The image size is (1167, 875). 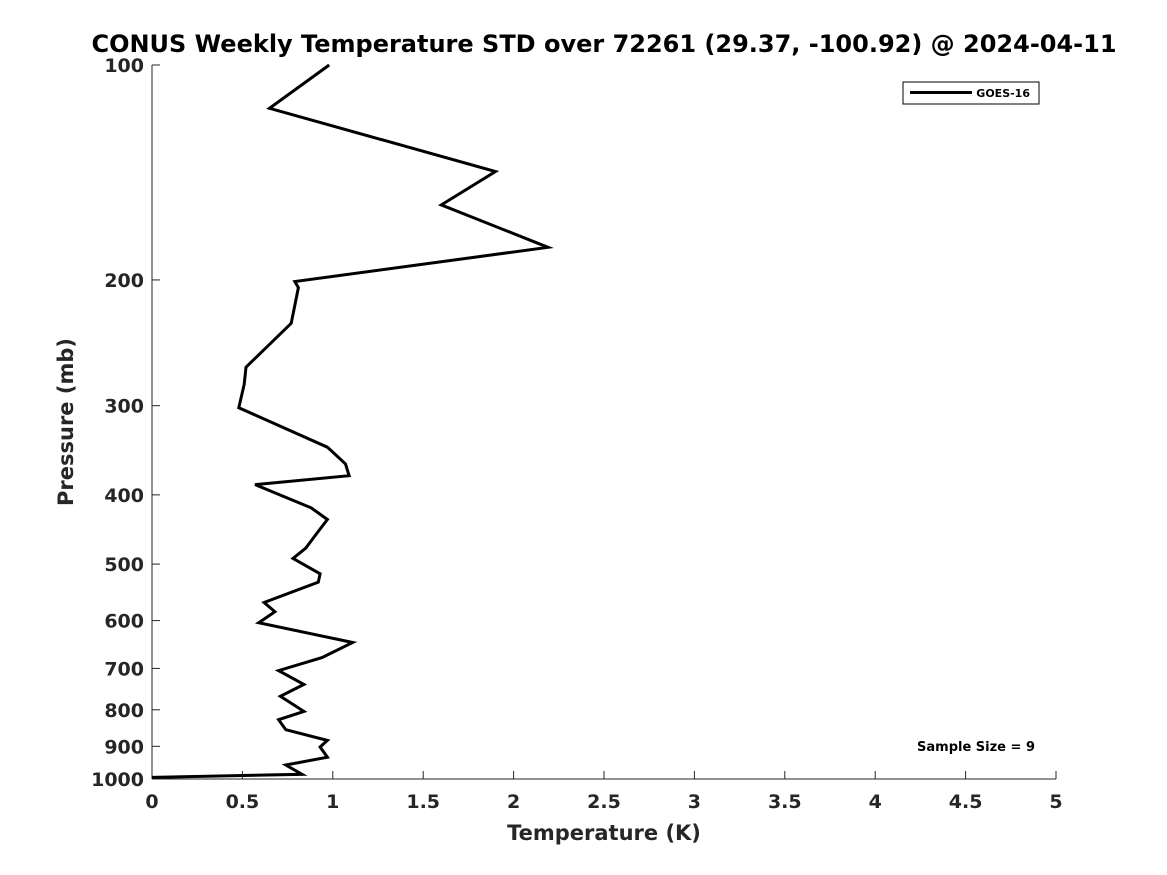 What do you see at coordinates (124, 407) in the screenshot?
I see `y-tick-label: 300` at bounding box center [124, 407].